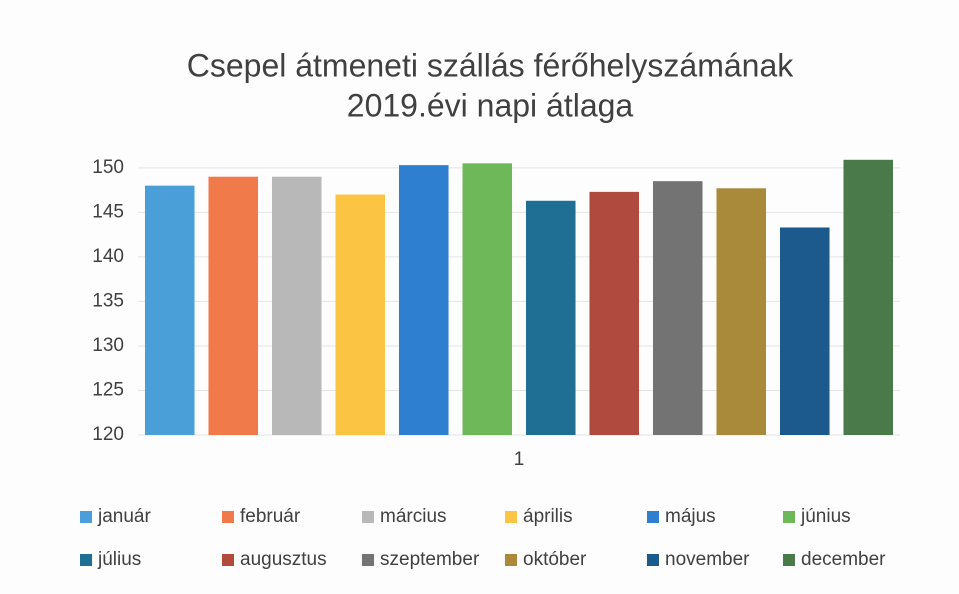 The width and height of the screenshot is (959, 594). What do you see at coordinates (843, 559) in the screenshot?
I see `legend-label: december` at bounding box center [843, 559].